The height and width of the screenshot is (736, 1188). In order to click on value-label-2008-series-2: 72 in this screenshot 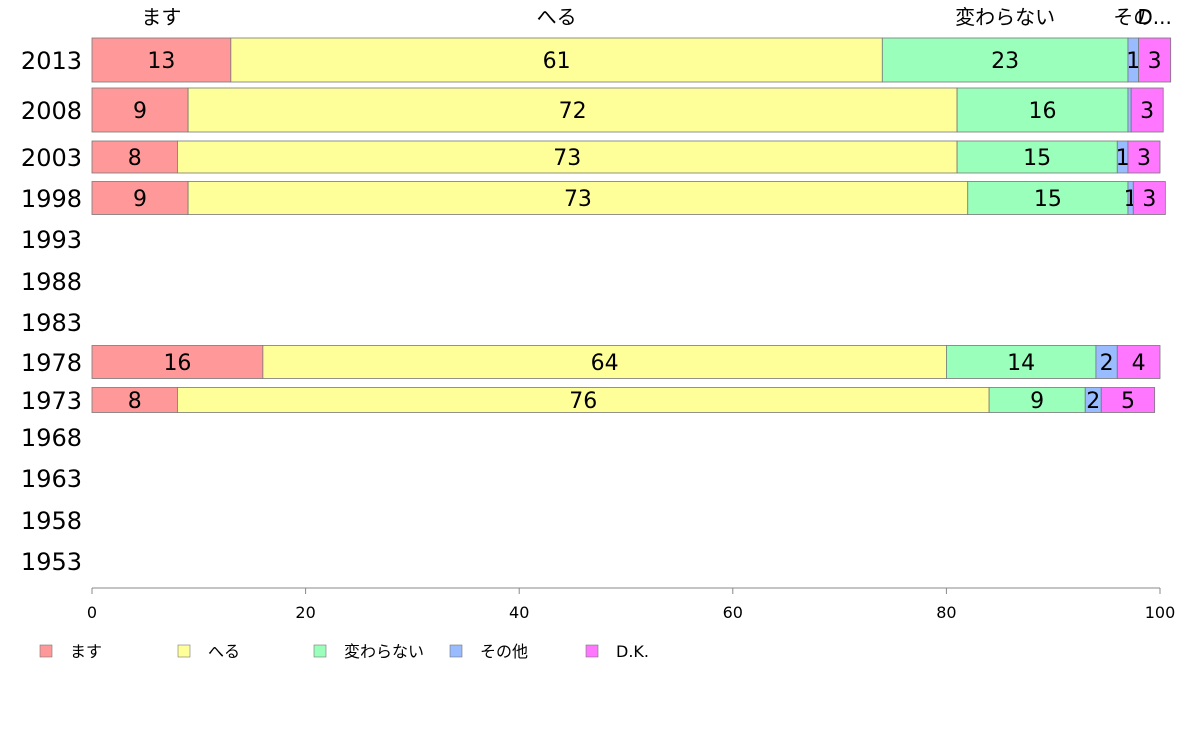, I will do `click(573, 111)`.